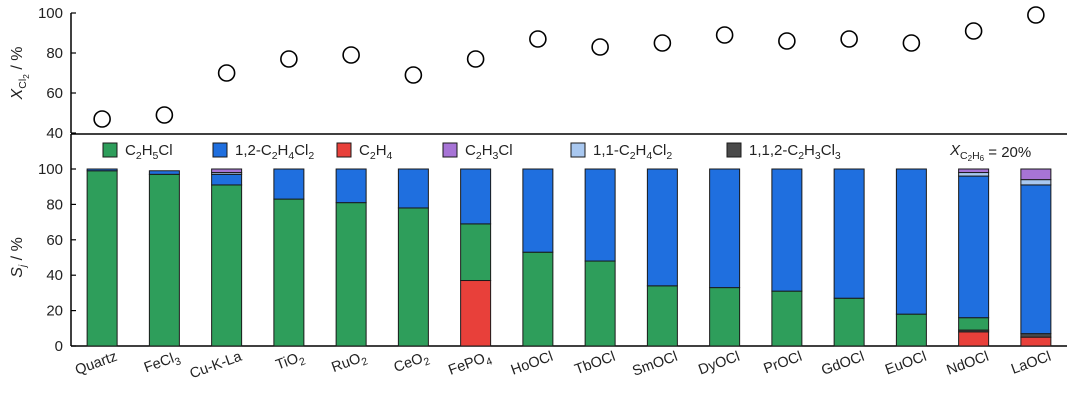 The width and height of the screenshot is (1080, 404). I want to click on category-label-text: EuOCl, so click(906, 364).